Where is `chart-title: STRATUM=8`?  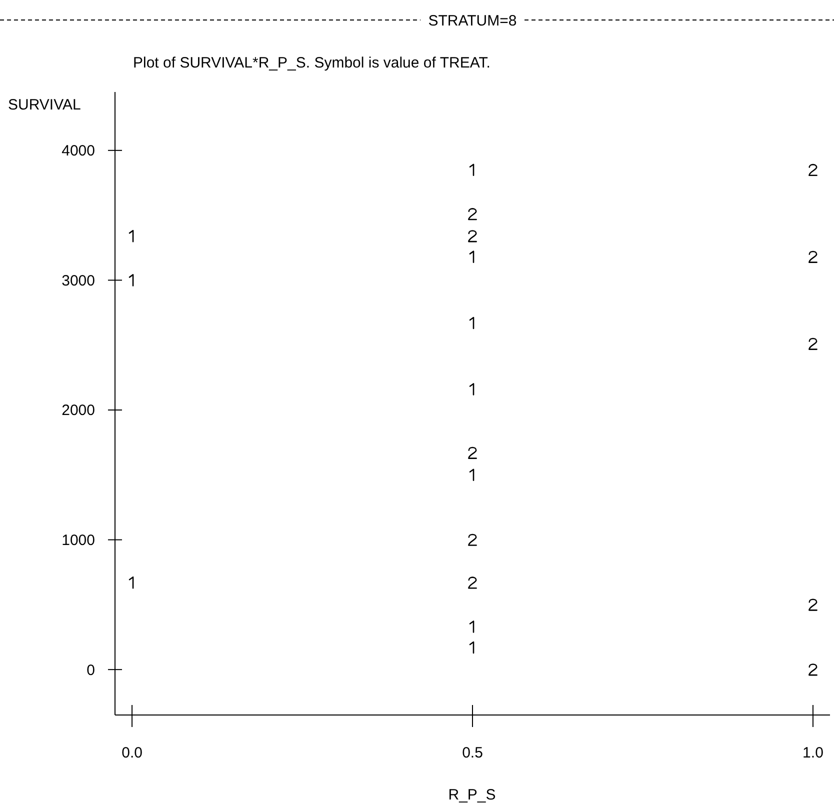 chart-title: STRATUM=8 is located at coordinates (472, 21).